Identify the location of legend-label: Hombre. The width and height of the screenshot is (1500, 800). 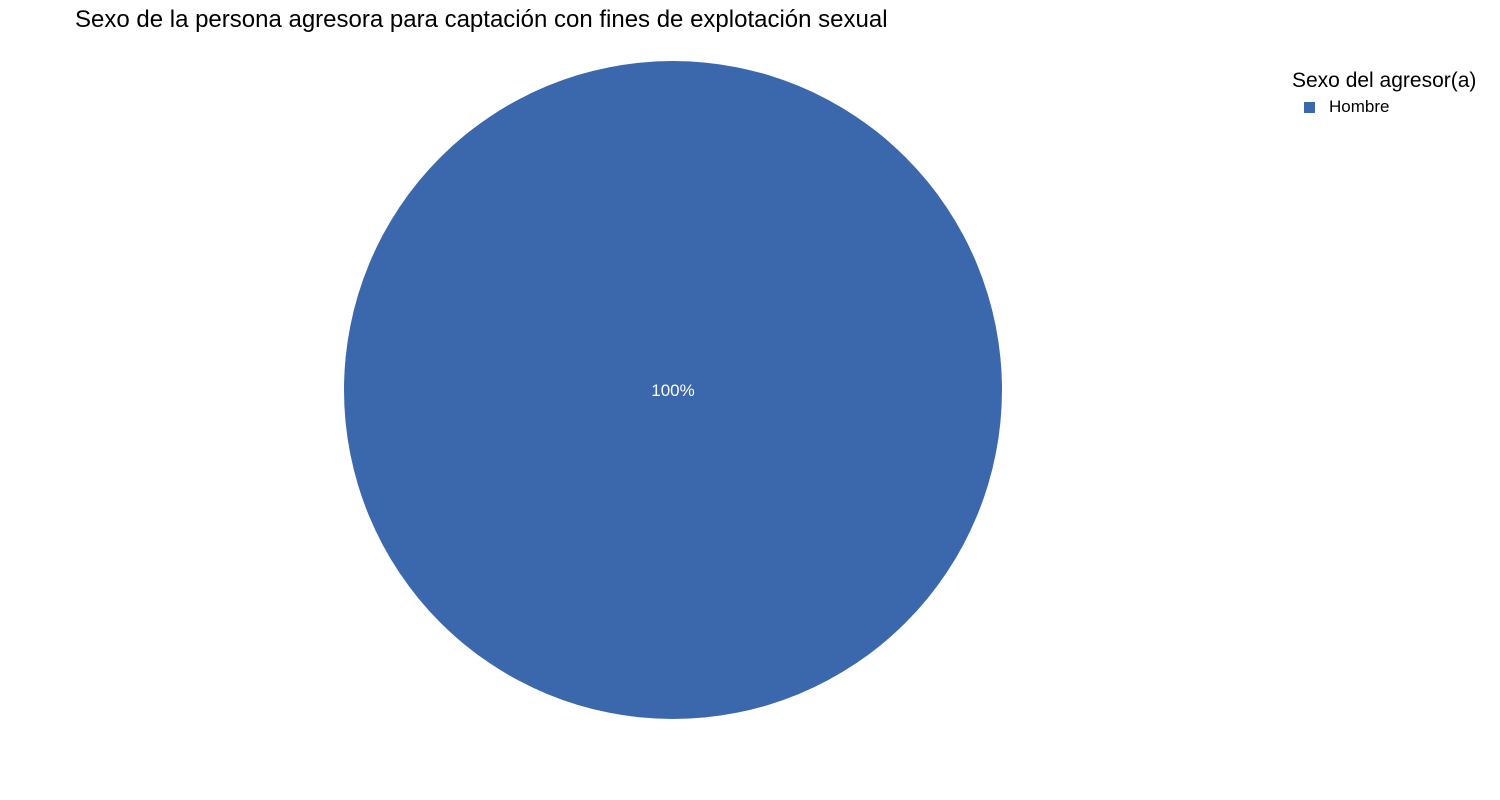
(1359, 106).